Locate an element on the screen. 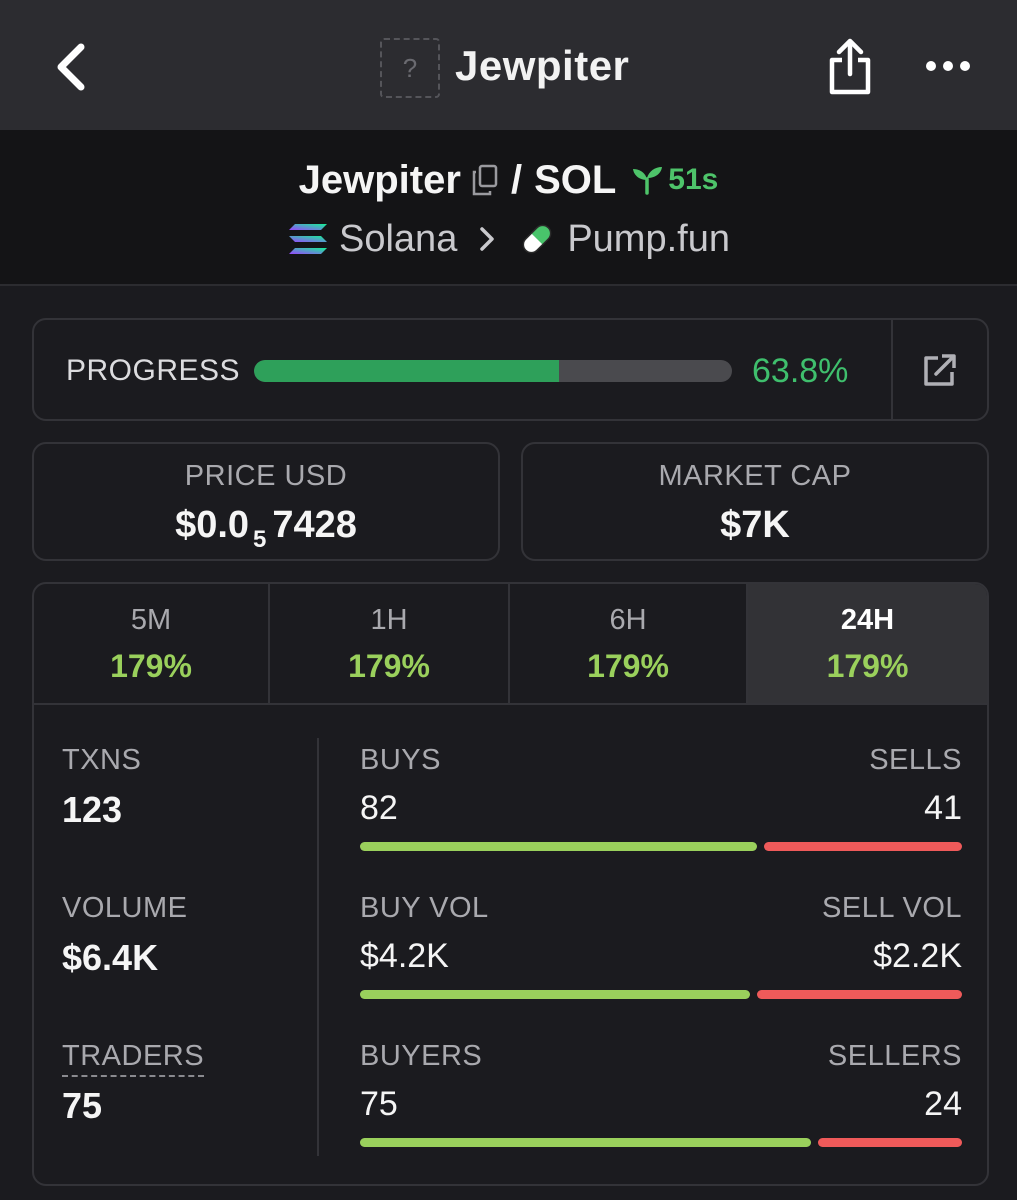  solana-icon is located at coordinates (308, 239).